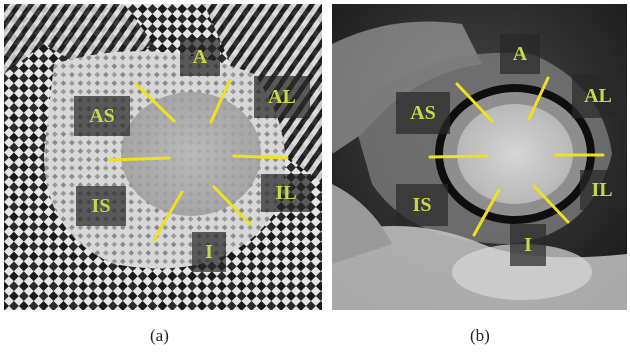 The image size is (630, 354). I want to click on caption-panel-b: (b), so click(480, 335).